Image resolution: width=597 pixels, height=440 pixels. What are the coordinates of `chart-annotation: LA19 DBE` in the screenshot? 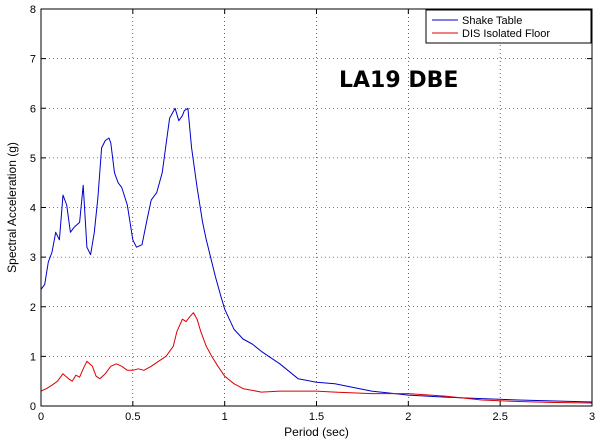 It's located at (398, 80).